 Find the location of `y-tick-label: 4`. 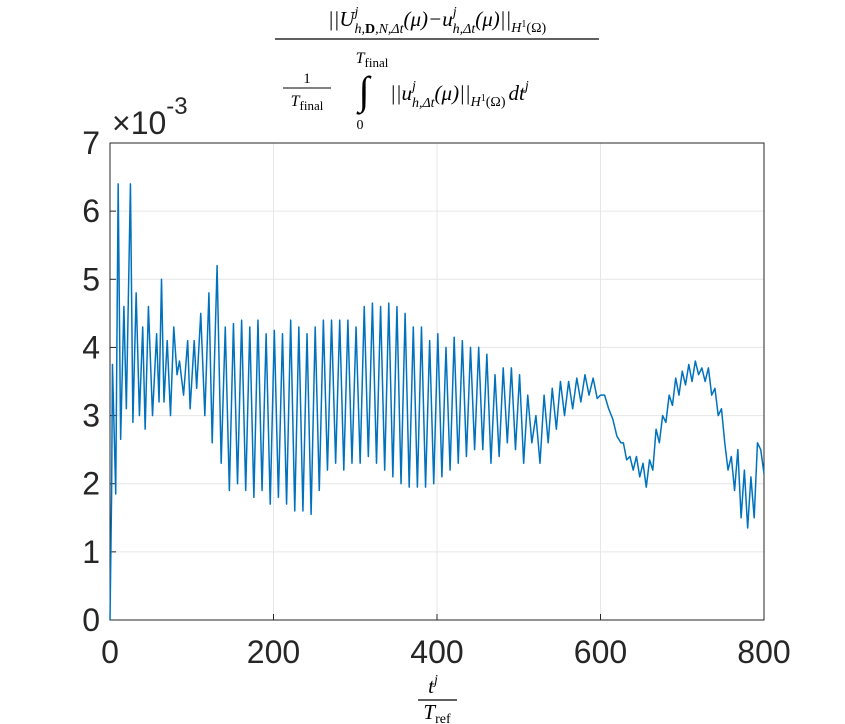

y-tick-label: 4 is located at coordinates (91, 347).